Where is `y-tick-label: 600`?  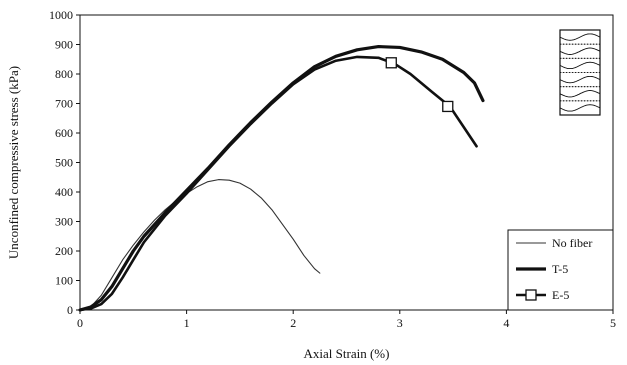
y-tick-label: 600 is located at coordinates (64, 133).